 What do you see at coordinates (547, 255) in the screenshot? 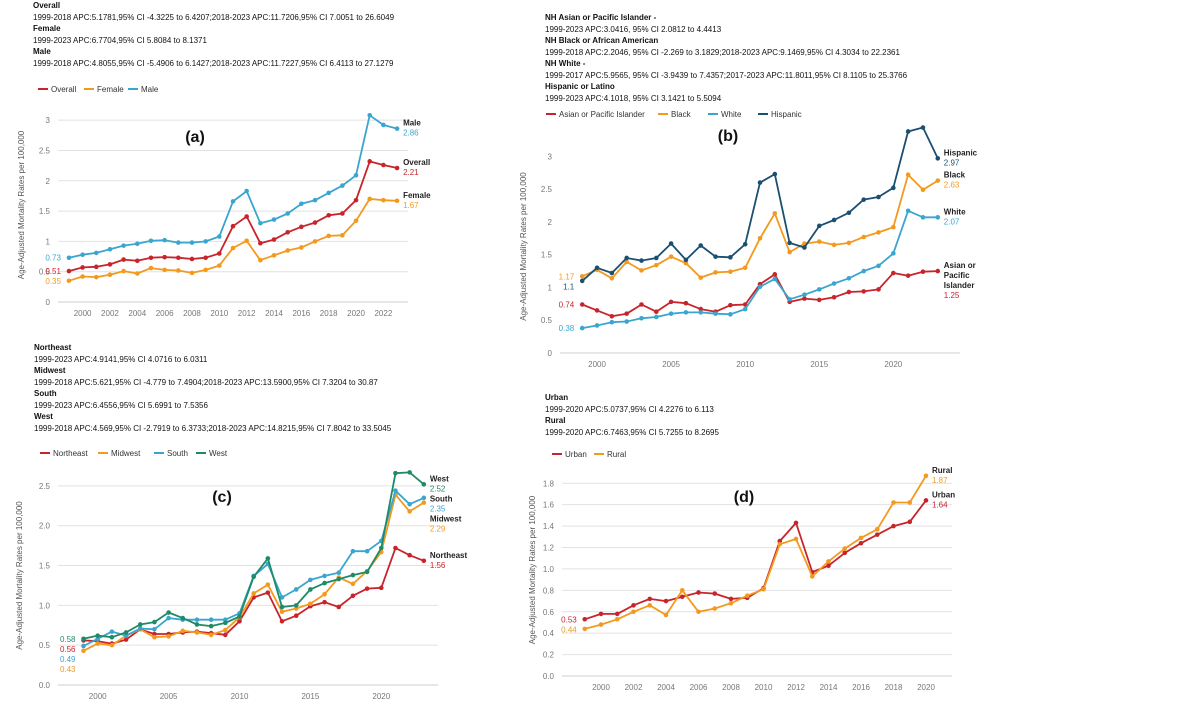
I see `y-tick-label: 1.5` at bounding box center [547, 255].